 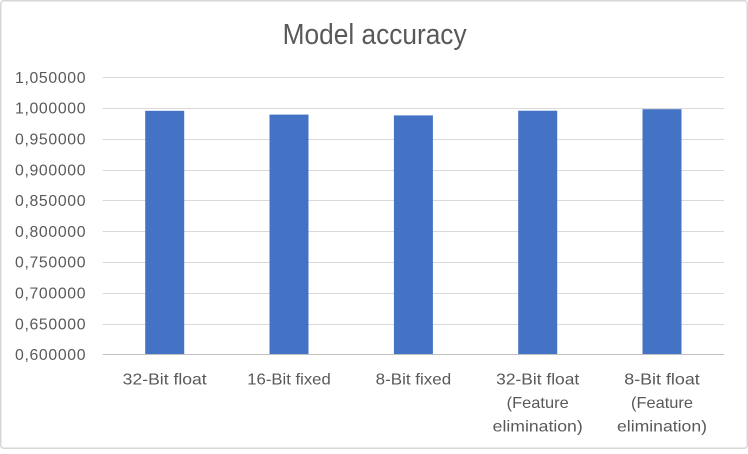 What do you see at coordinates (50, 201) in the screenshot?
I see `svg-text: 0,850000` at bounding box center [50, 201].